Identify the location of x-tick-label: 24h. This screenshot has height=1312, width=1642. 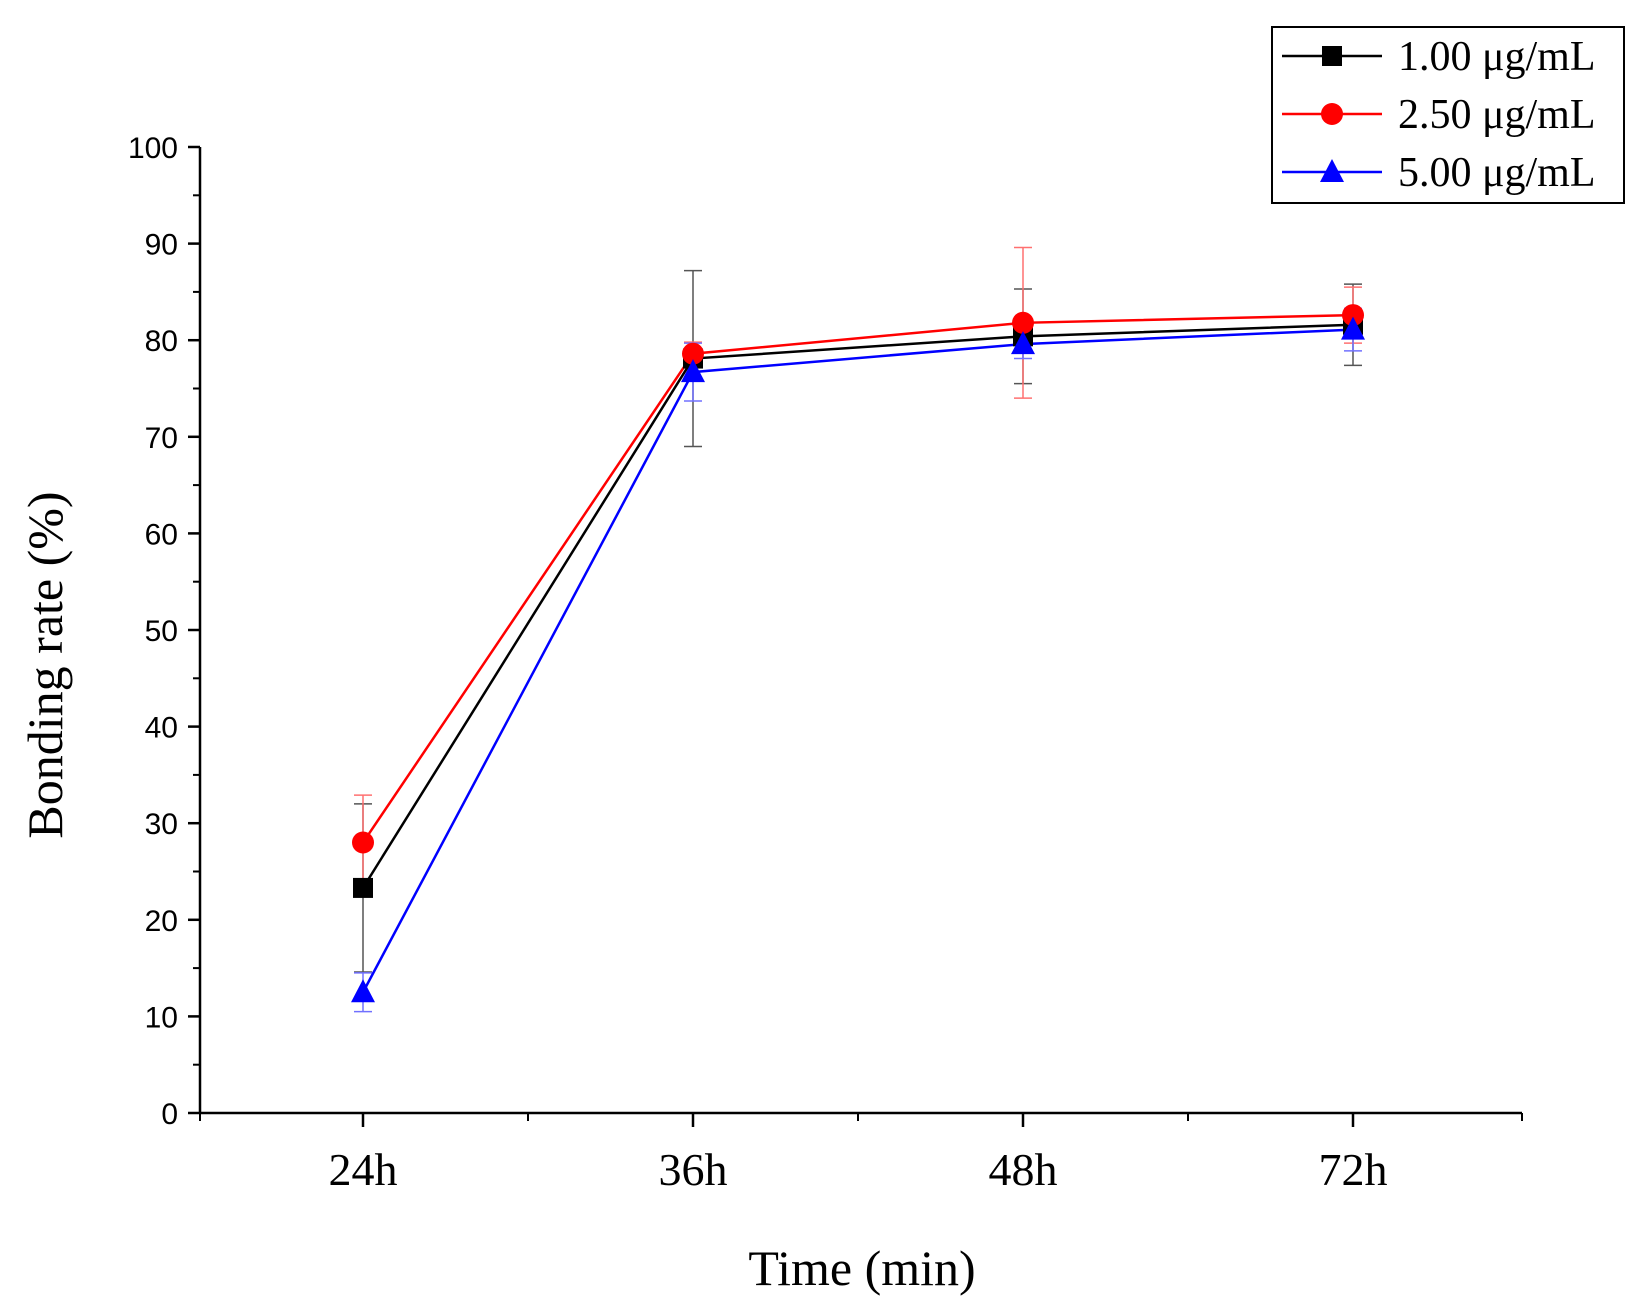
(363, 1169).